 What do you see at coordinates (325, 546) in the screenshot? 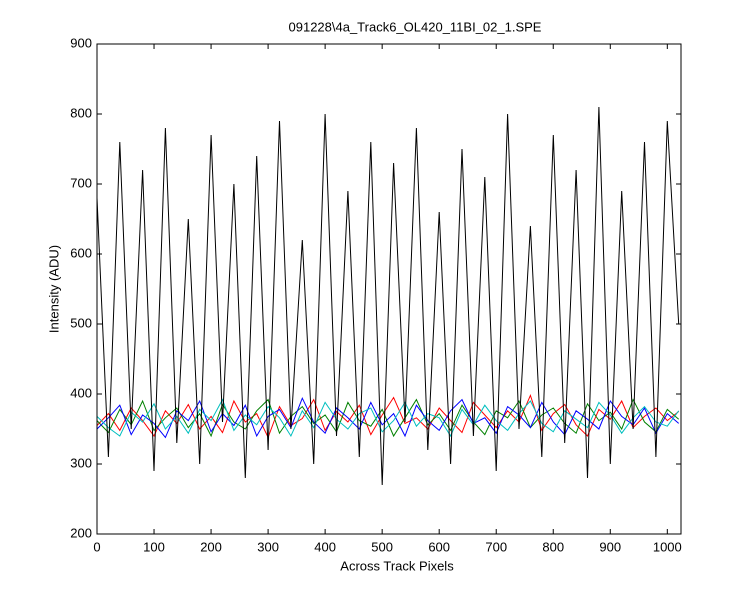
I see `x-tick-label: 400` at bounding box center [325, 546].